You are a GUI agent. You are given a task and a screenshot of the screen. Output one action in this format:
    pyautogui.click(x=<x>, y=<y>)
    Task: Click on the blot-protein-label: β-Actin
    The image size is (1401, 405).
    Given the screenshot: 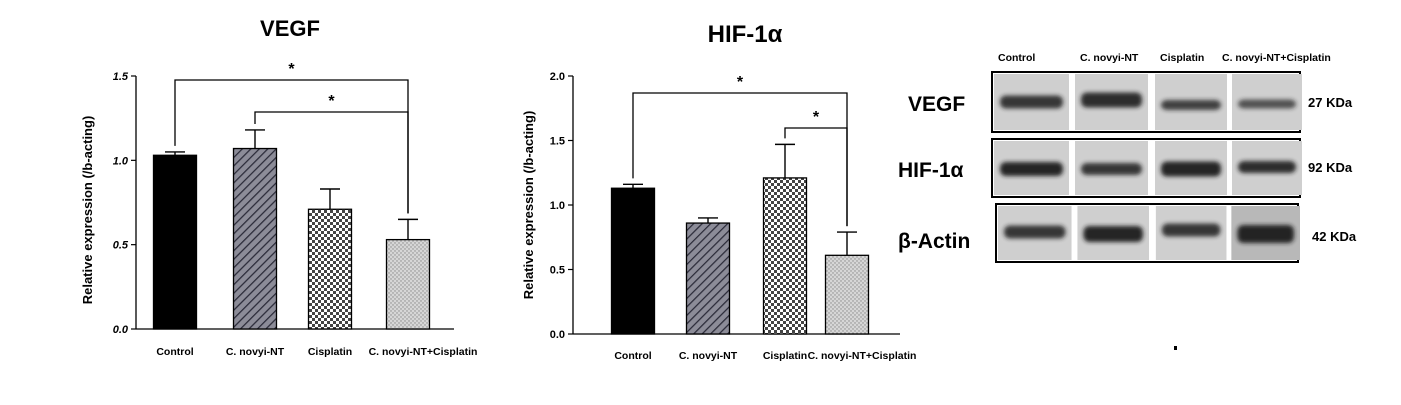 What is the action you would take?
    pyautogui.click(x=934, y=241)
    